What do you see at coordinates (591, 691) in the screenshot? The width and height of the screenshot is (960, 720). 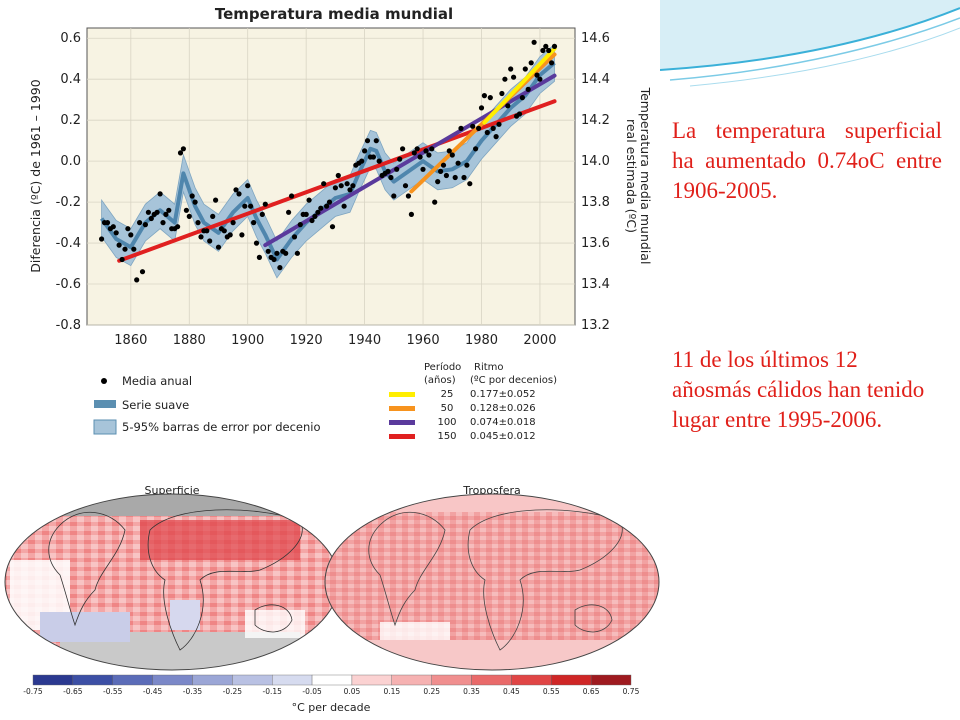 I see `colorbar-tick: 0.65` at bounding box center [591, 691].